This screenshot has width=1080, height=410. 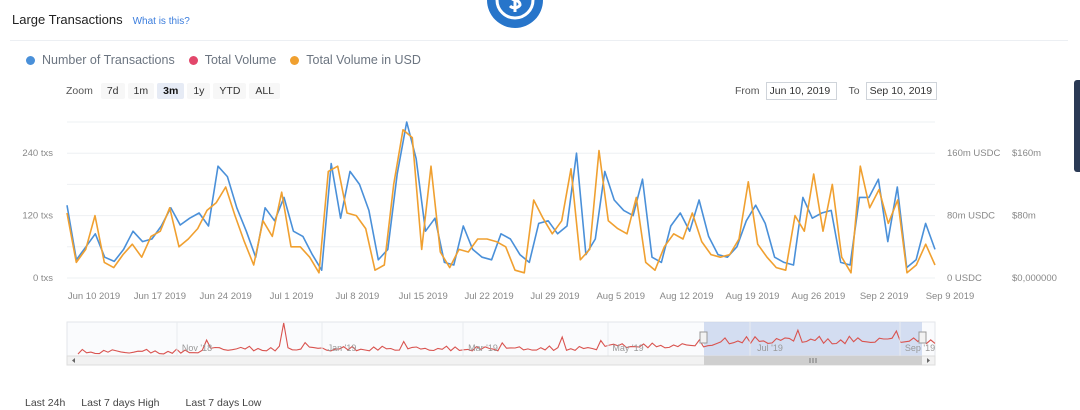 I want to click on legend-item-transactions: Number of Transactions, so click(x=100, y=60).